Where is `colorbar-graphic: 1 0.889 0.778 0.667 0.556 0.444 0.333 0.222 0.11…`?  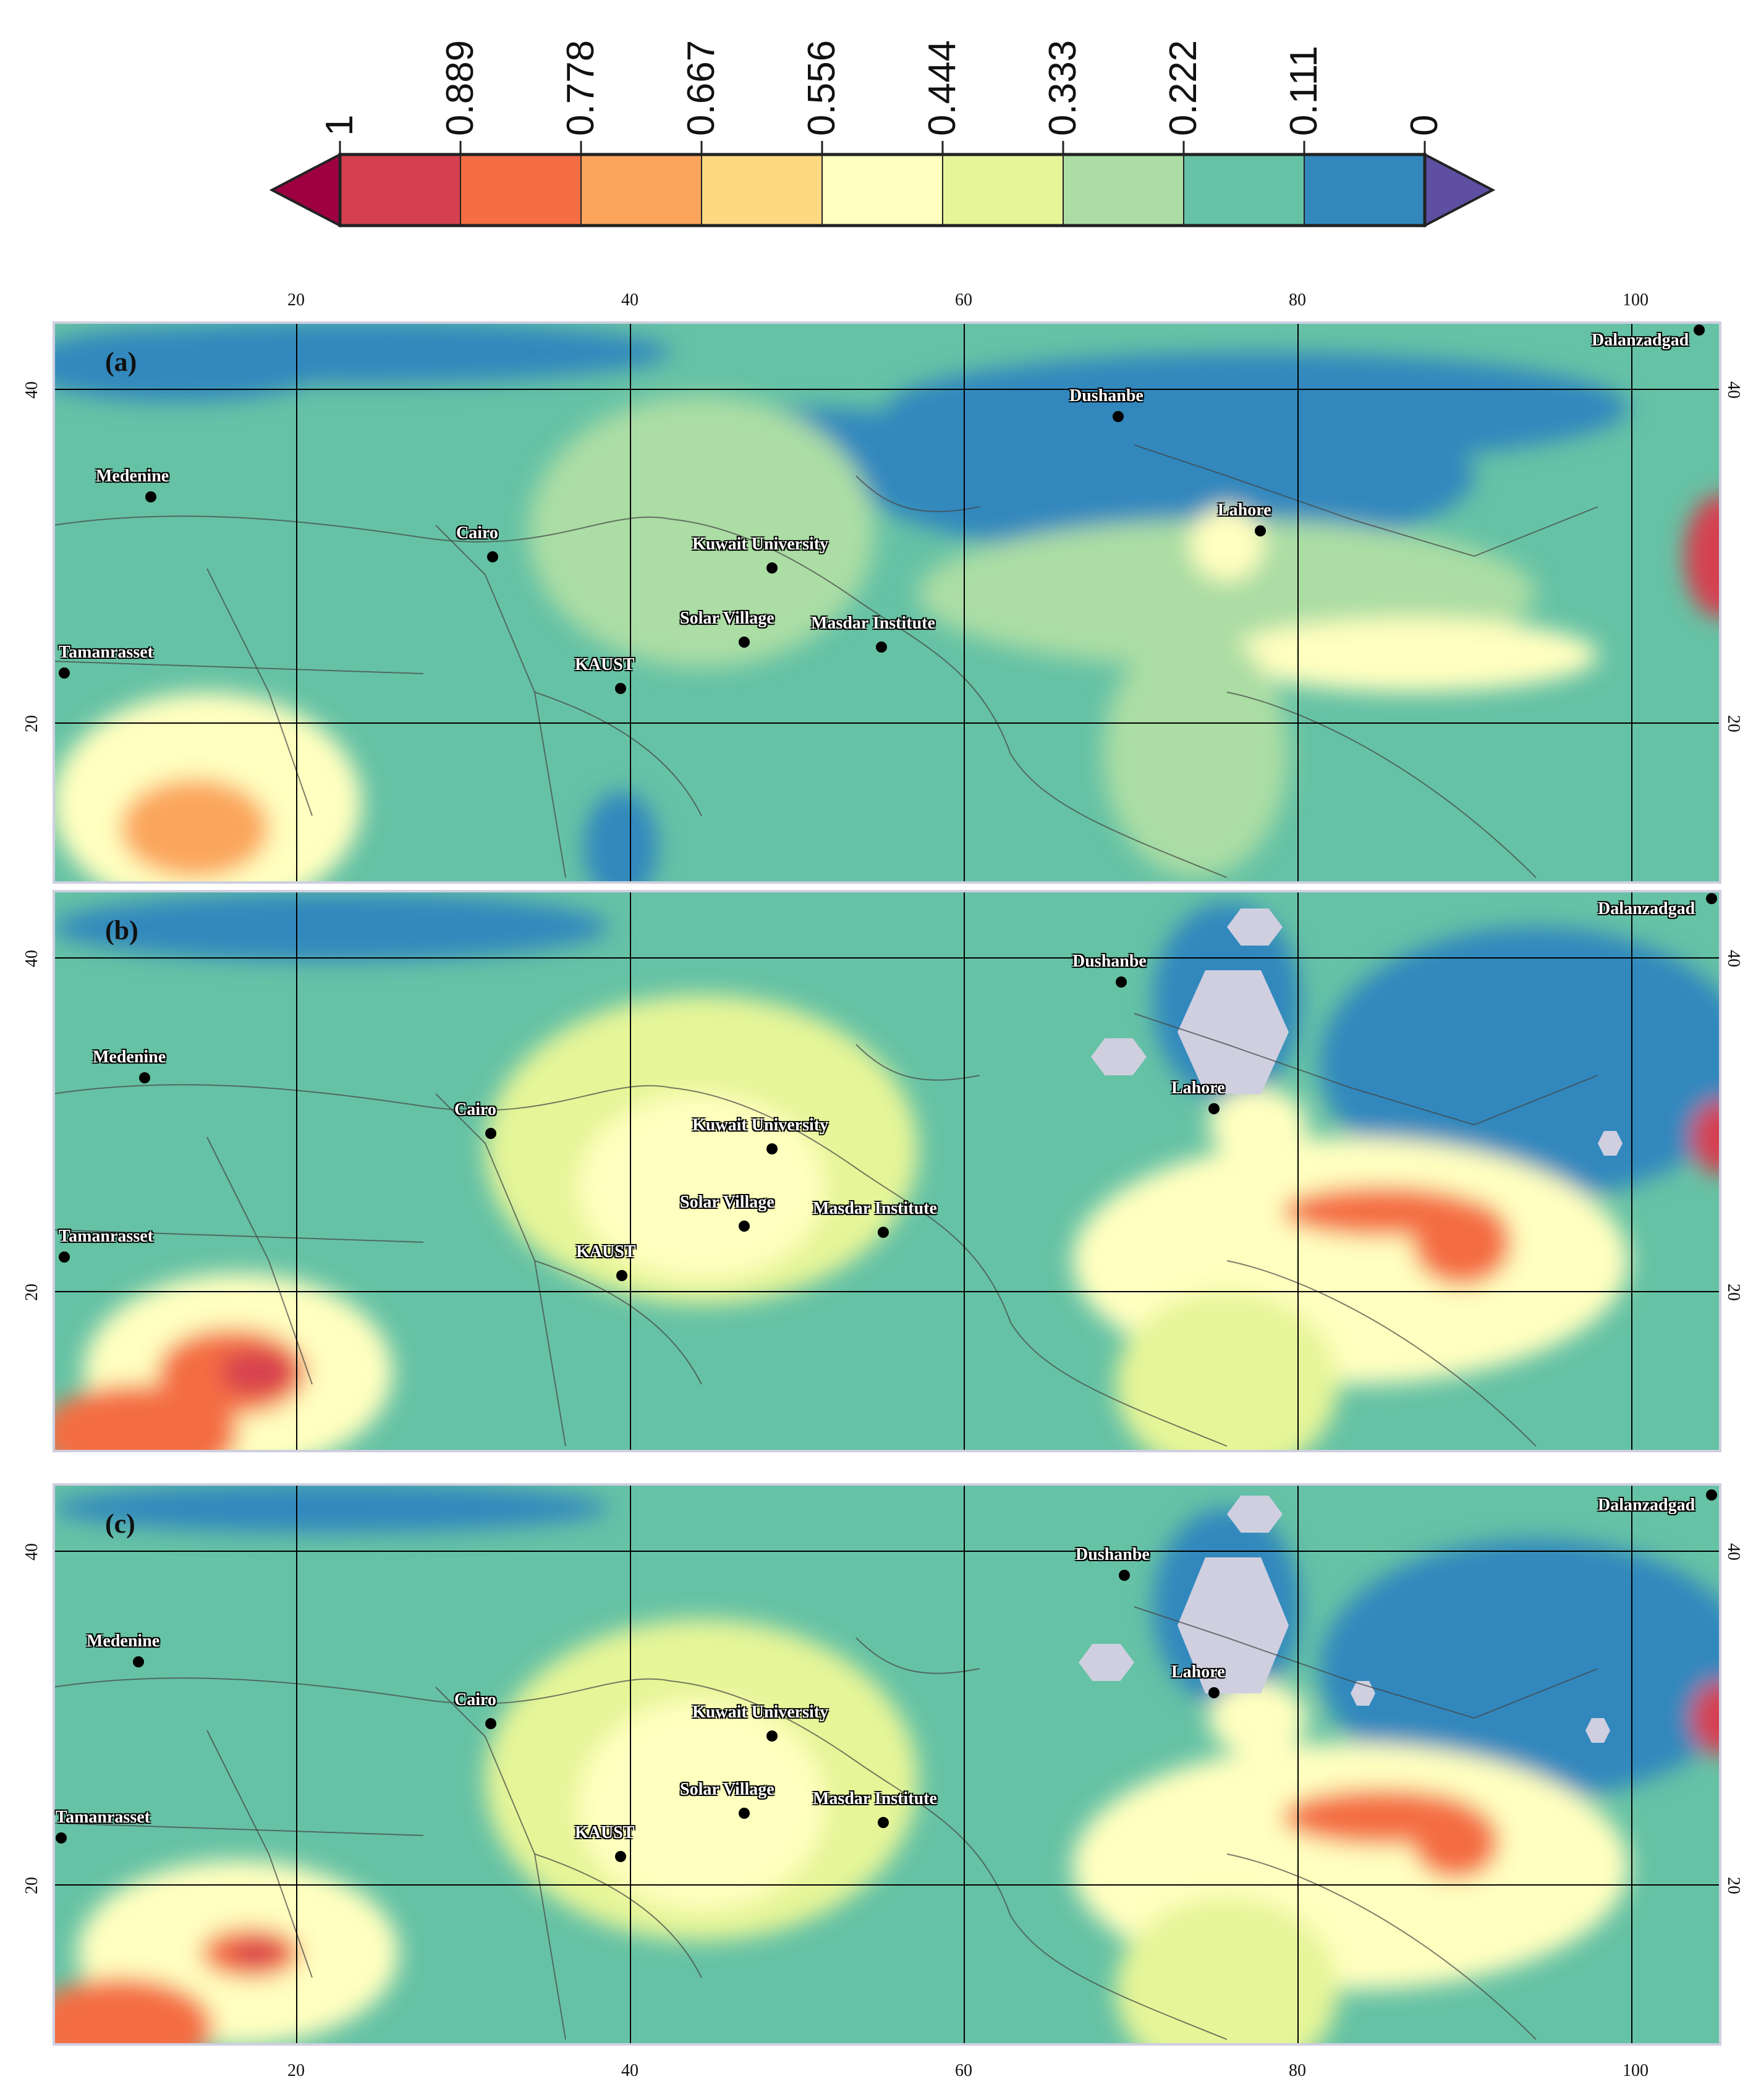 colorbar-graphic: 1 0.889 0.778 0.667 0.556 0.444 0.333 0.222 0.11… is located at coordinates (882, 134).